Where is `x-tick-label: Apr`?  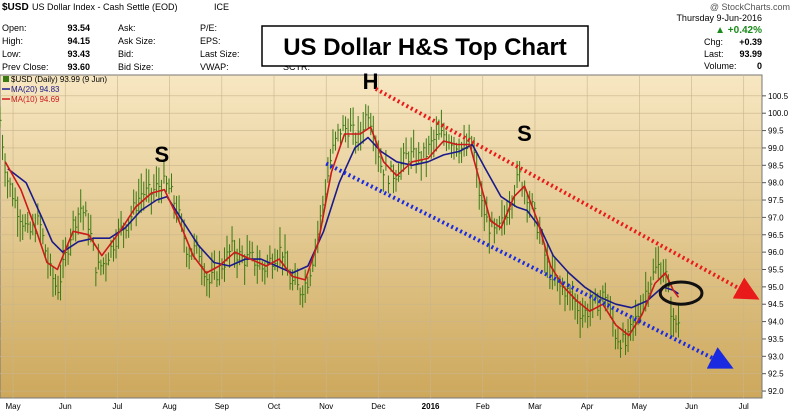 x-tick-label: Apr is located at coordinates (587, 406).